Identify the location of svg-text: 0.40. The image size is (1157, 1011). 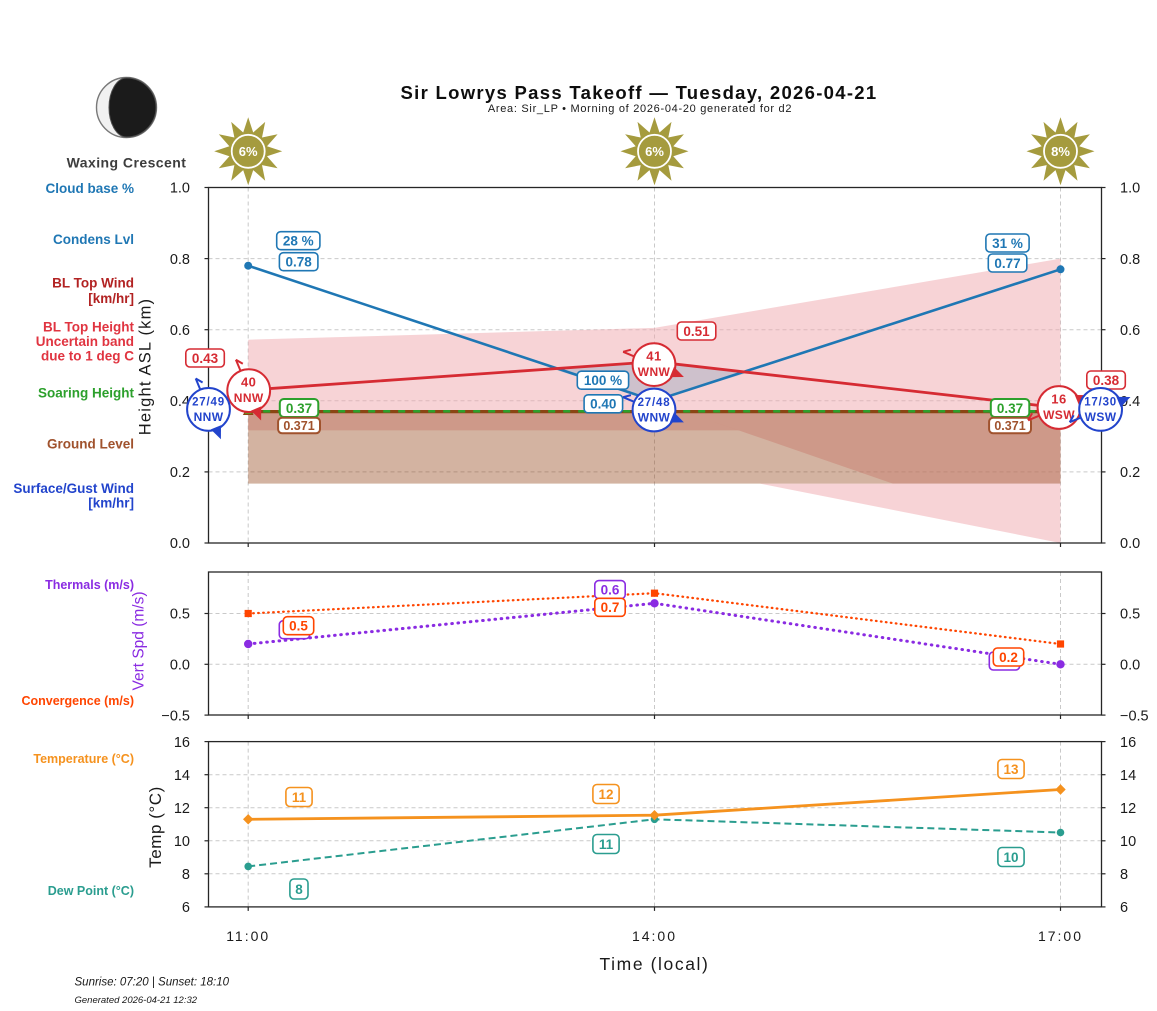
(603, 404).